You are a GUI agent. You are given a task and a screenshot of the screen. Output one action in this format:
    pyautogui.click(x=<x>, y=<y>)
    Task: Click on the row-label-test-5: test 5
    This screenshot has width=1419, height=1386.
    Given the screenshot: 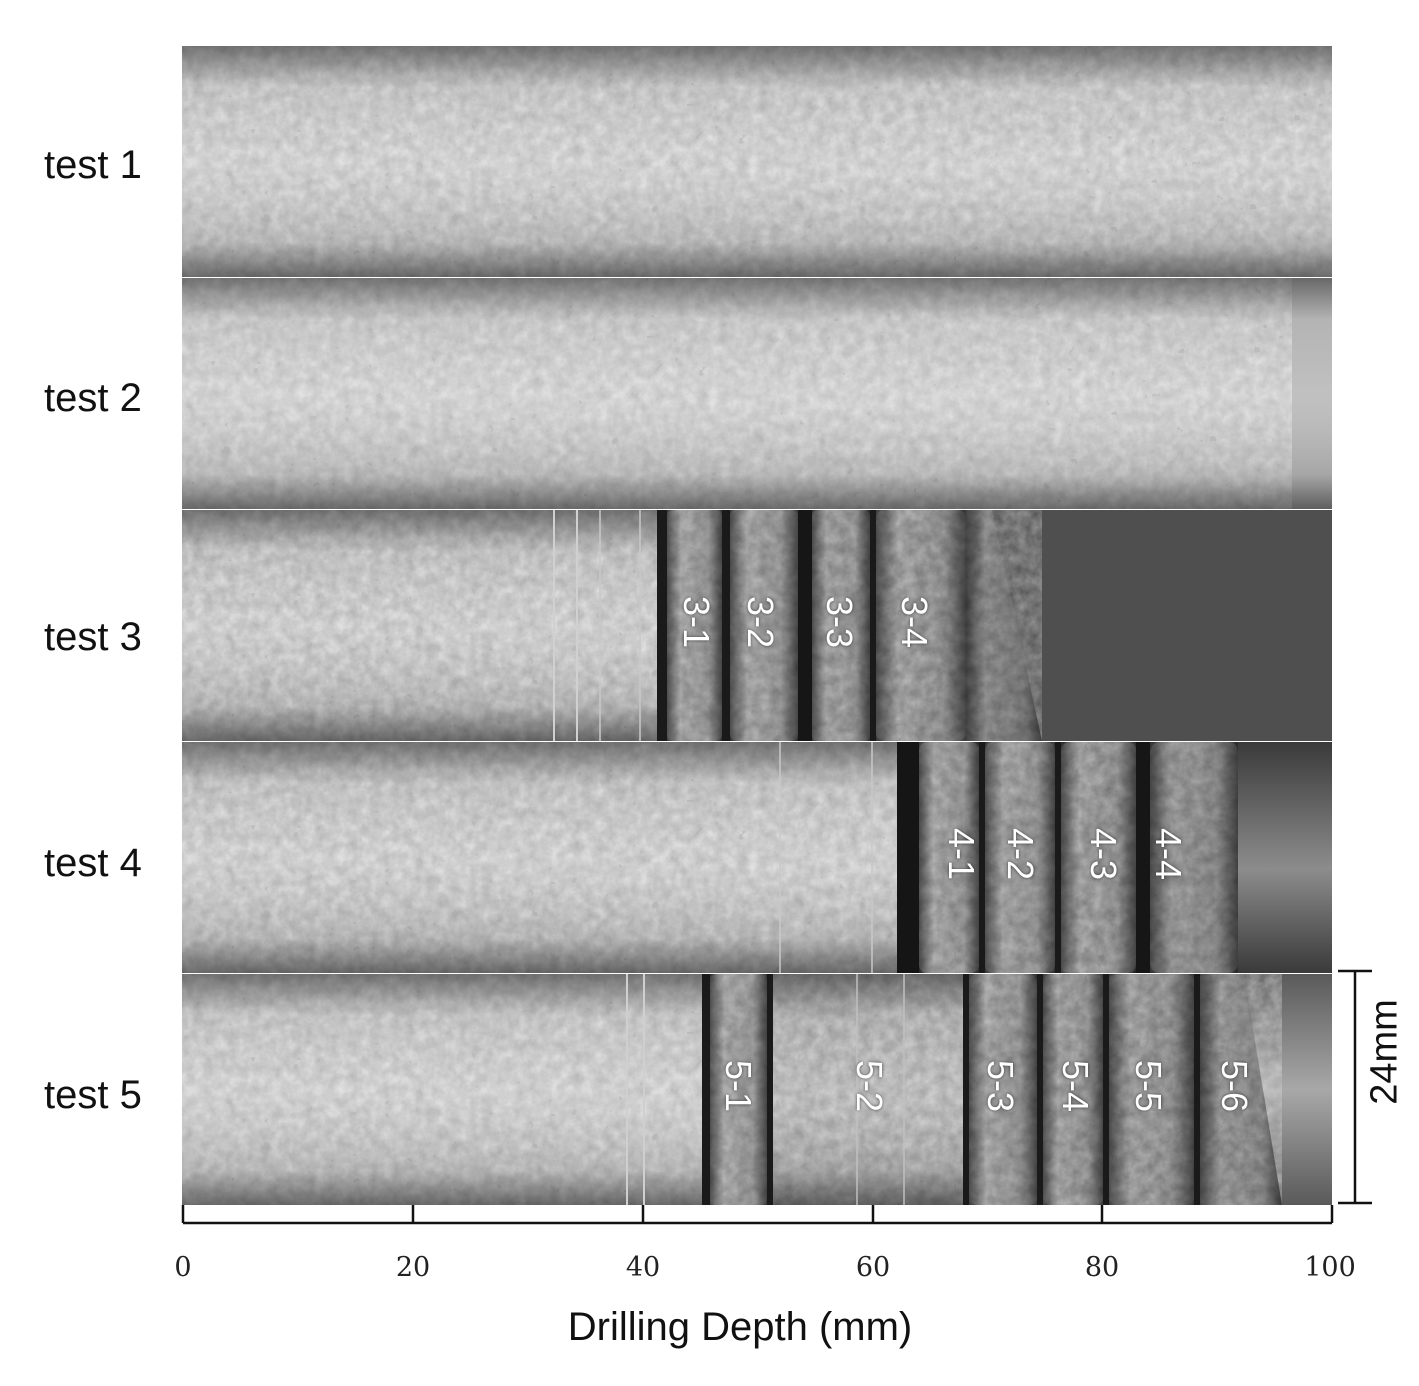 What is the action you would take?
    pyautogui.click(x=93, y=1095)
    